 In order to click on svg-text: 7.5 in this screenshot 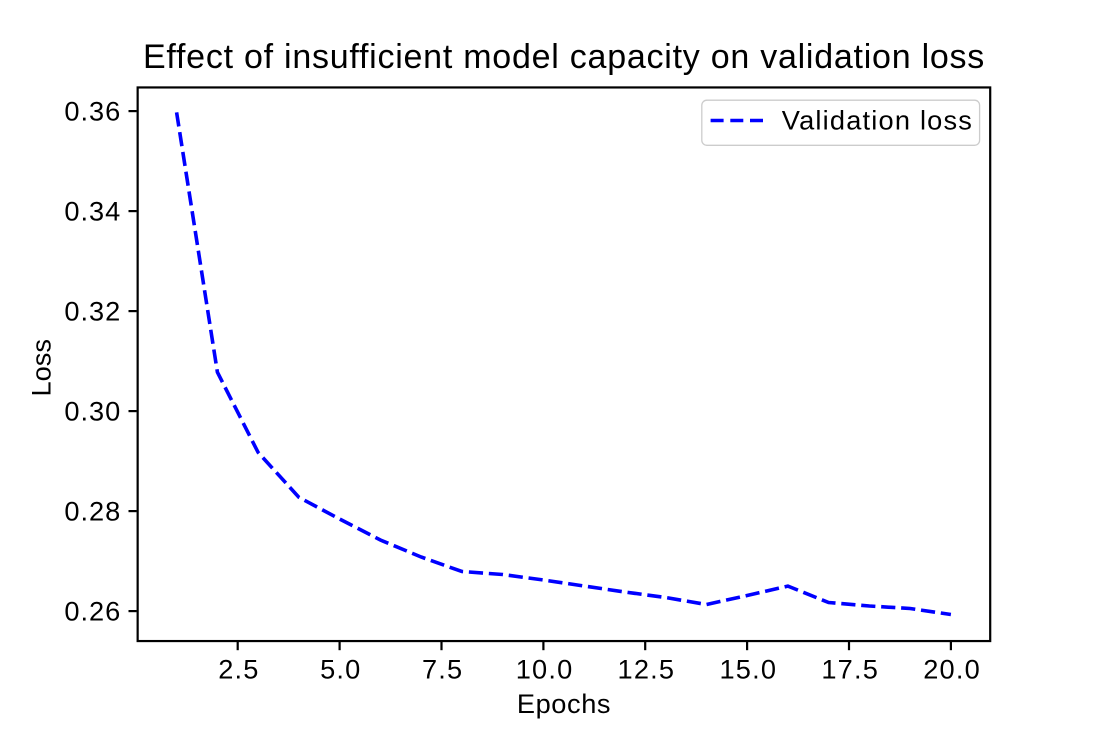, I will do `click(442, 668)`.